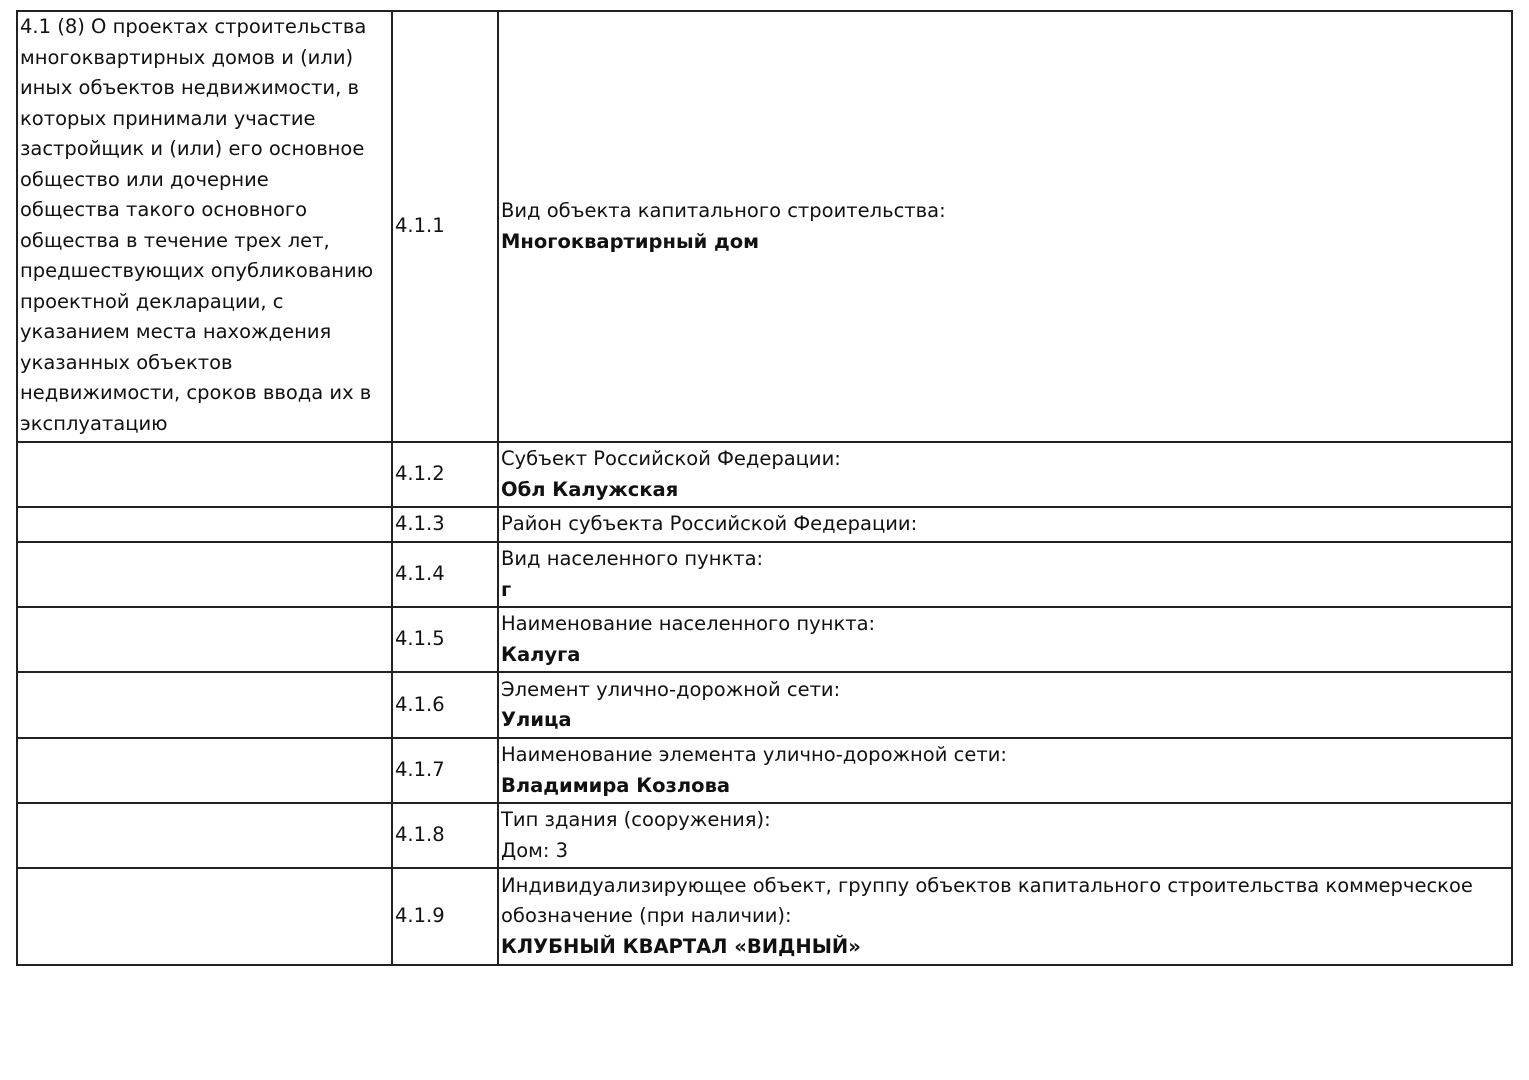 This screenshot has width=1529, height=1080. I want to click on title-line: общество или дочерние, so click(144, 179).